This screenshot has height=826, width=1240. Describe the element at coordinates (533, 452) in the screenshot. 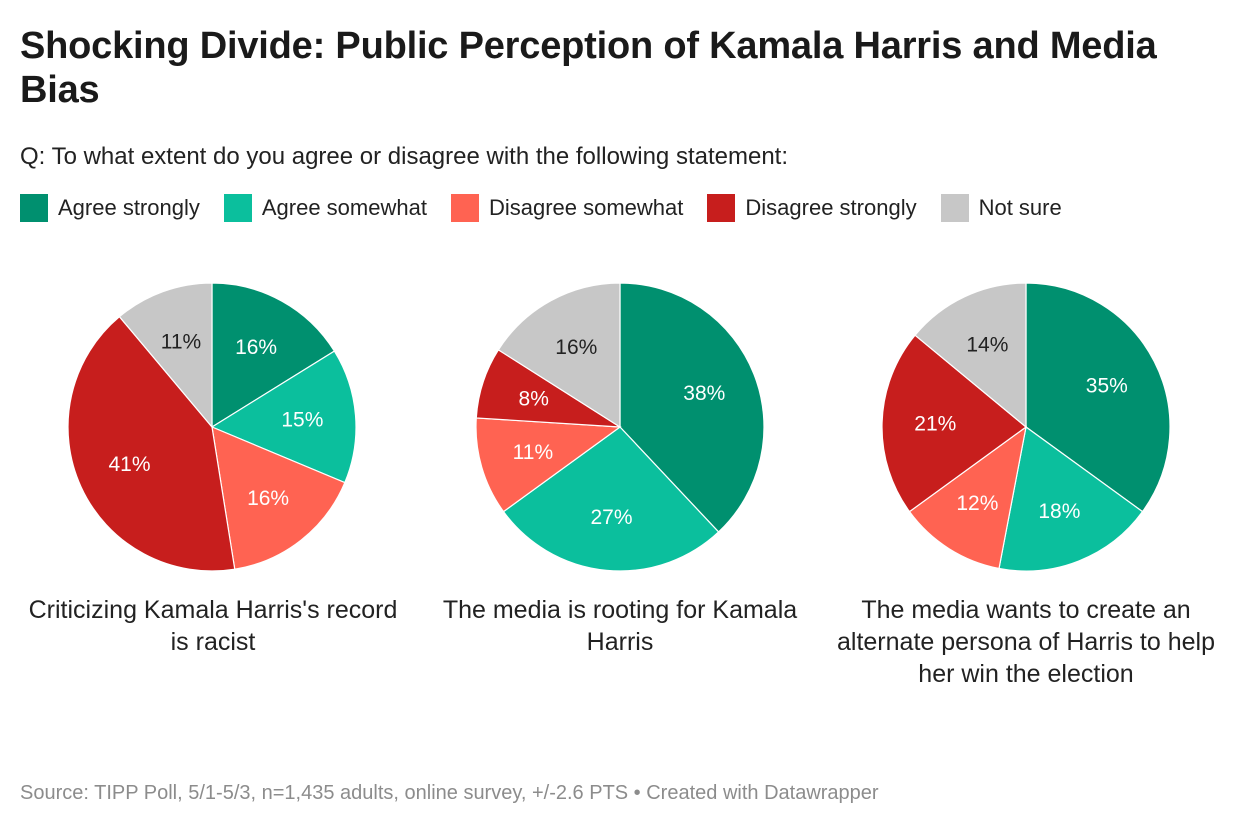

I see `pie-2-label-disagree-somewhat: 11%` at that location.